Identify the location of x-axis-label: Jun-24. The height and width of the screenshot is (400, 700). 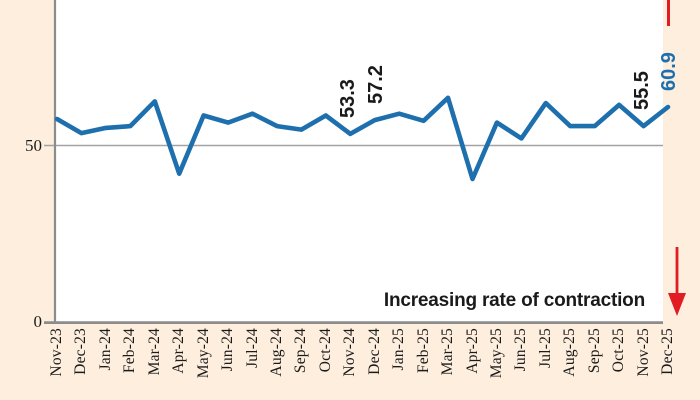
(228, 350).